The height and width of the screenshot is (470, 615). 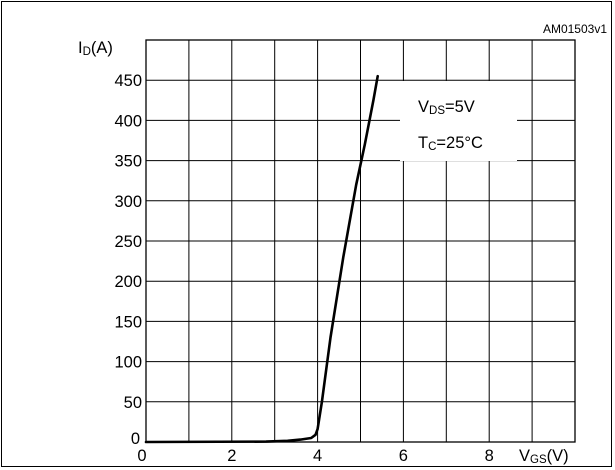 What do you see at coordinates (141, 456) in the screenshot?
I see `x-tick-label: 0` at bounding box center [141, 456].